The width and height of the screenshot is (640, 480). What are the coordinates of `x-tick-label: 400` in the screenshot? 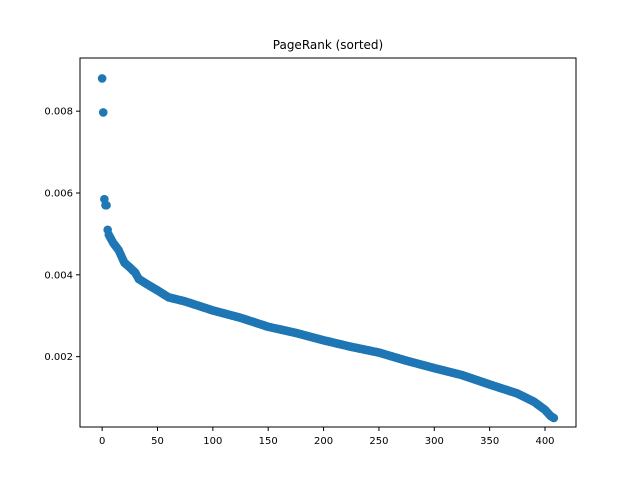 It's located at (544, 441).